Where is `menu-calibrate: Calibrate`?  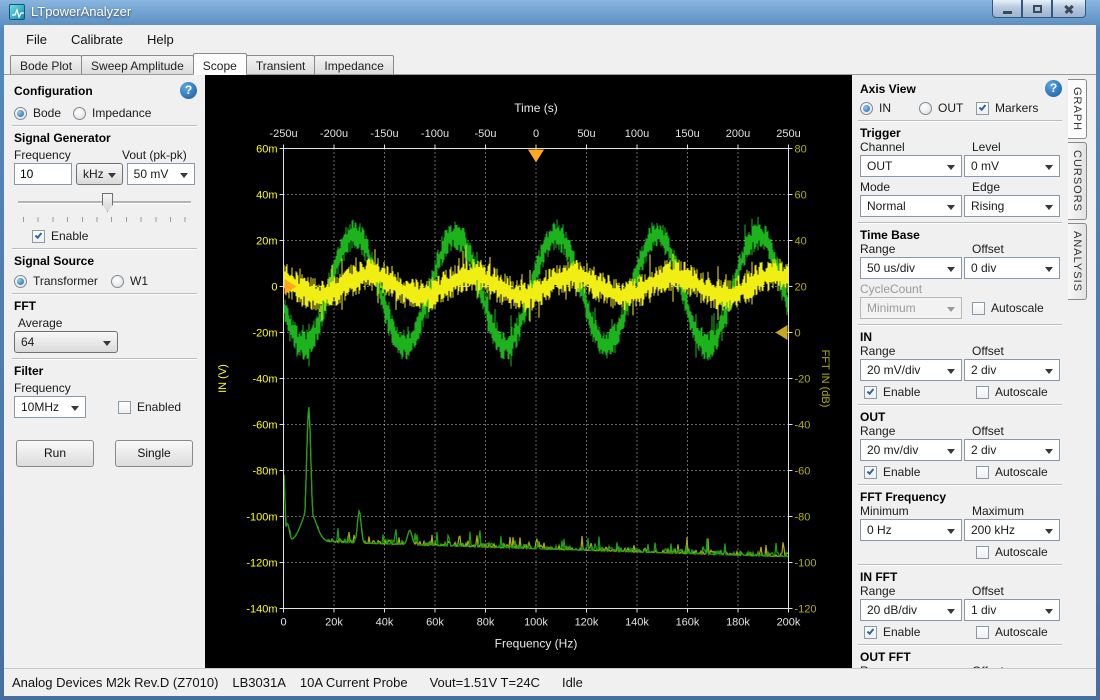
menu-calibrate: Calibrate is located at coordinates (96, 39).